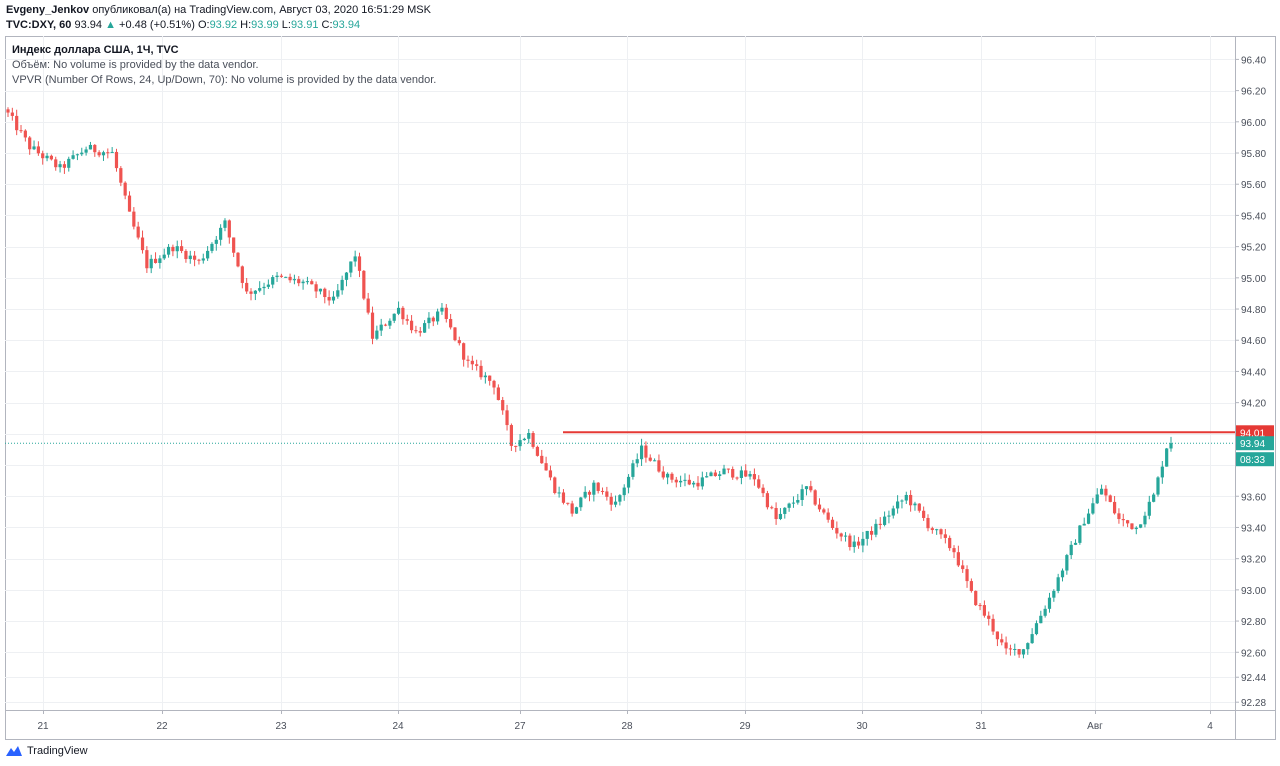 This screenshot has width=1280, height=766. I want to click on high-value: 93.99, so click(265, 25).